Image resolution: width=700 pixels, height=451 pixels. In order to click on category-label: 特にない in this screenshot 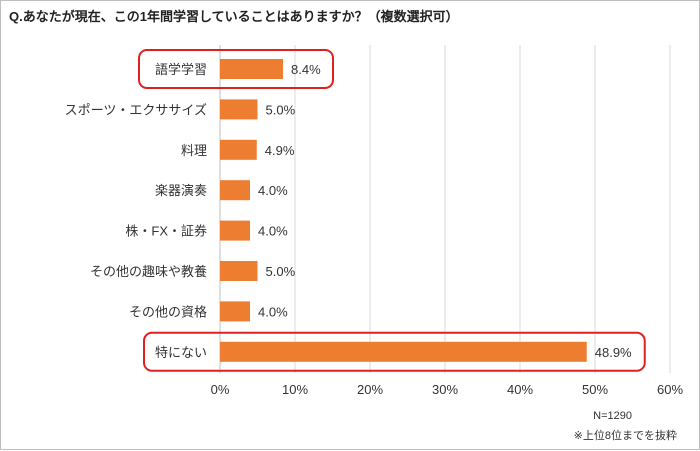, I will do `click(181, 352)`.